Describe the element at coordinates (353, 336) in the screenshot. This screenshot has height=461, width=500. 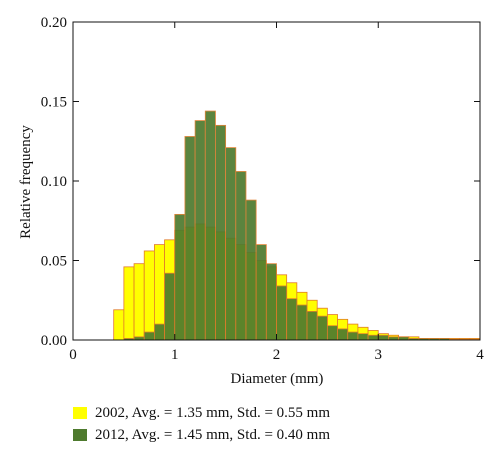
I see `bar-series1-bin22` at that location.